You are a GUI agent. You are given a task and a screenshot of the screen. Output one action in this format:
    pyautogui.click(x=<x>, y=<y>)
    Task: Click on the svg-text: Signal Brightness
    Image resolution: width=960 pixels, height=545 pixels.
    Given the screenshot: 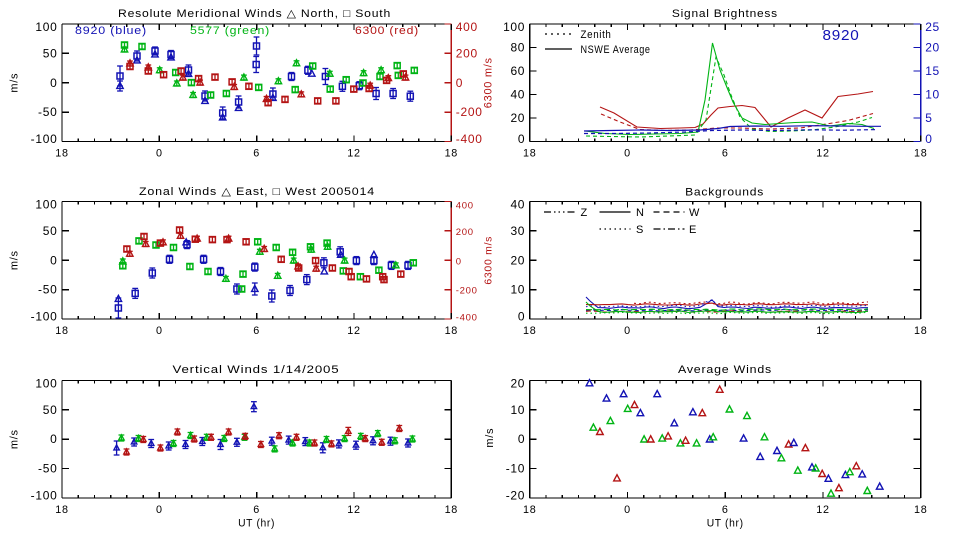 What is the action you would take?
    pyautogui.click(x=725, y=14)
    